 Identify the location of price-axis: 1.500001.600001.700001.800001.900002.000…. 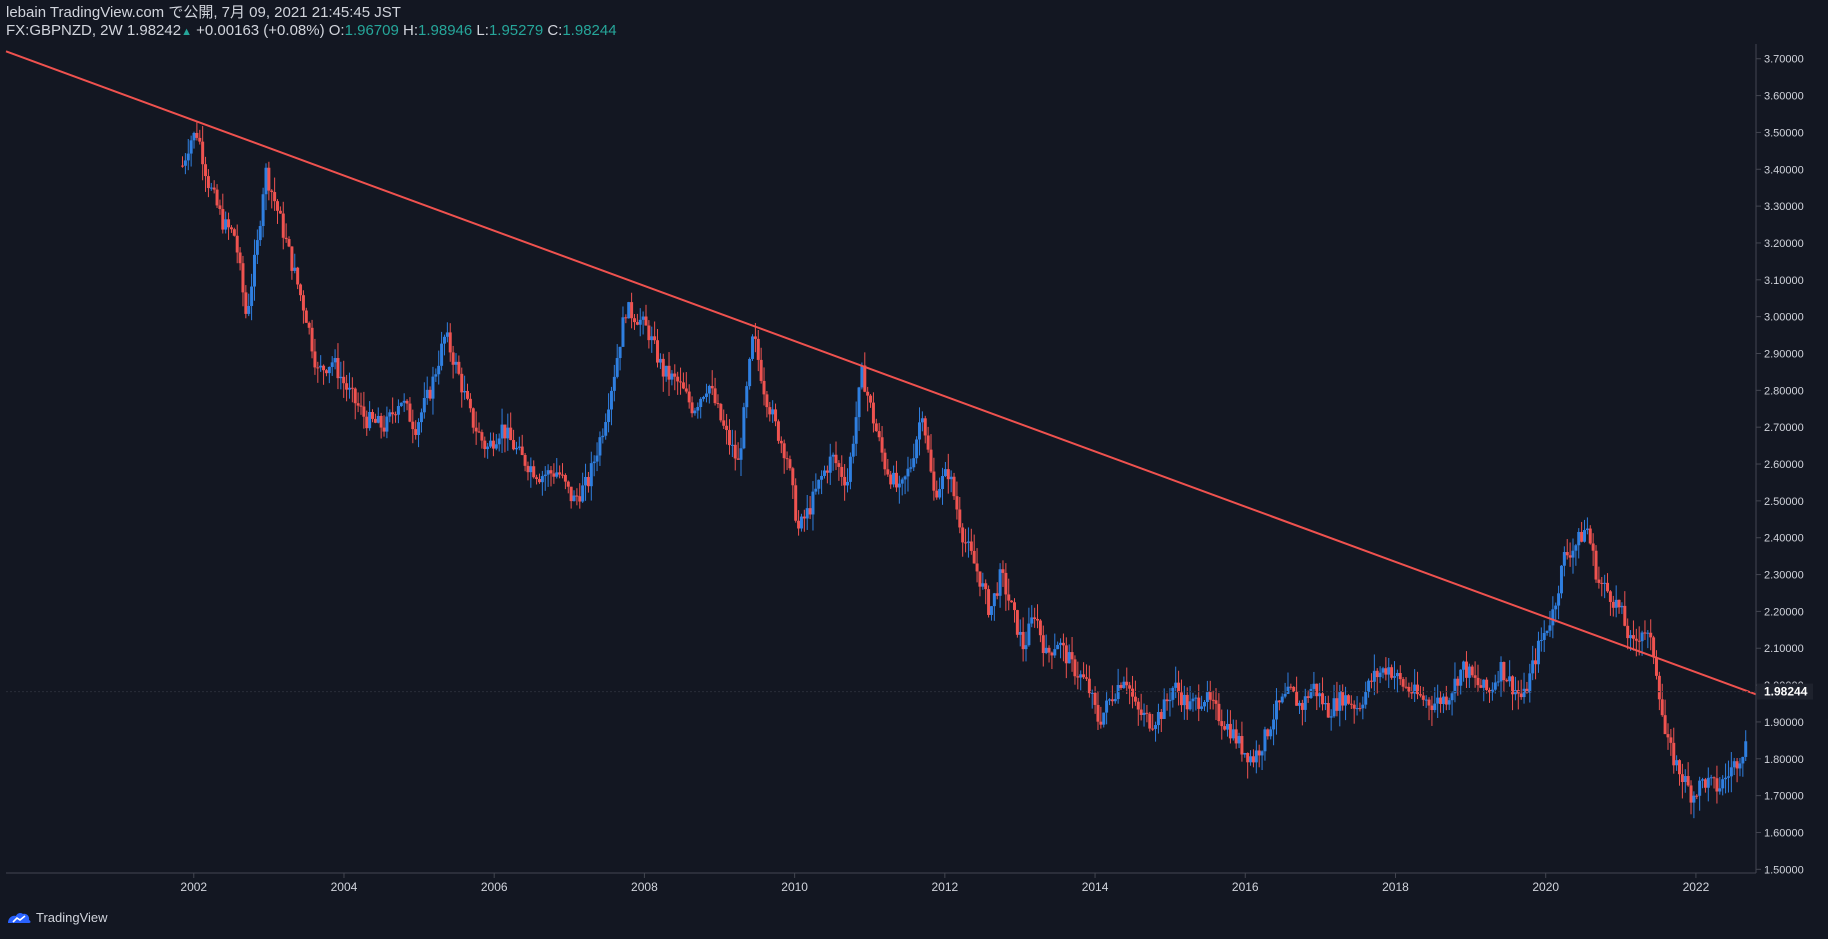
(1780, 465).